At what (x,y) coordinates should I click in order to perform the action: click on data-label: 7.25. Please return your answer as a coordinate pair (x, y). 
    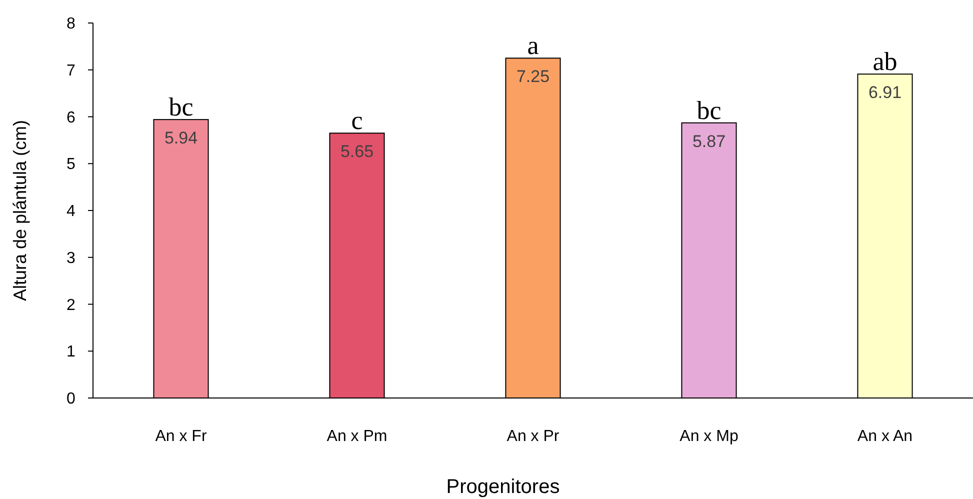
    Looking at the image, I should click on (533, 76).